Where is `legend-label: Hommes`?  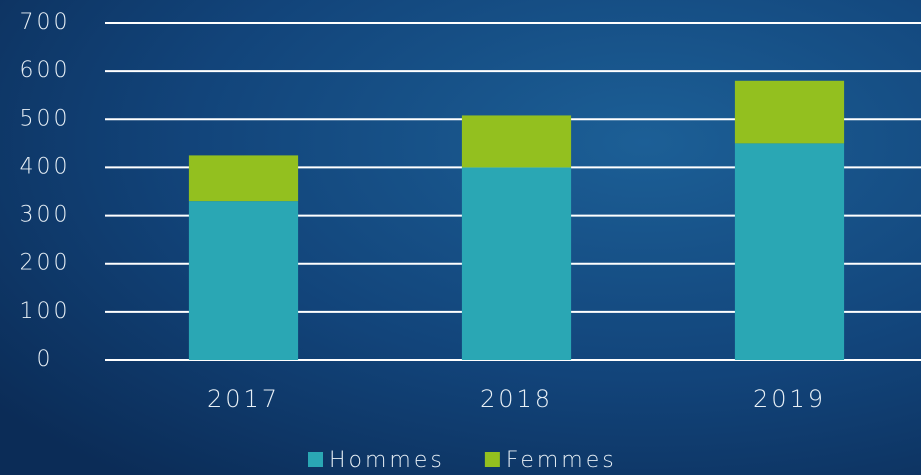 legend-label: Hommes is located at coordinates (387, 460).